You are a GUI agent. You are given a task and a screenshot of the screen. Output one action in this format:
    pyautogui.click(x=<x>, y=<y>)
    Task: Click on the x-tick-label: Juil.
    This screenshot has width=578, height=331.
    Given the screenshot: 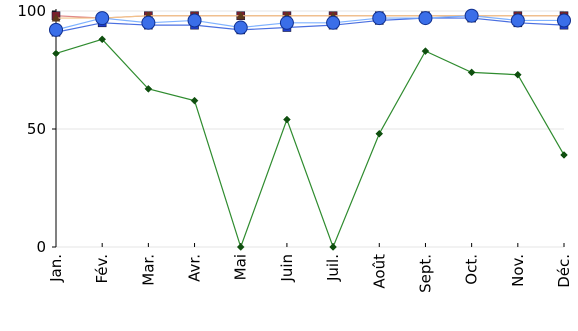 What is the action you would take?
    pyautogui.click(x=333, y=268)
    